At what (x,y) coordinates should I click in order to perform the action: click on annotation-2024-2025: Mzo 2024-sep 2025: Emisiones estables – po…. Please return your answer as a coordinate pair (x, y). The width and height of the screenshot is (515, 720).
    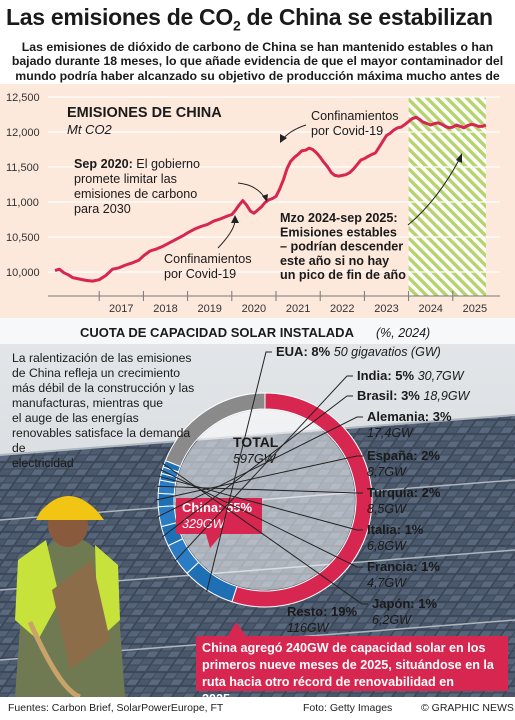
    Looking at the image, I should click on (343, 246).